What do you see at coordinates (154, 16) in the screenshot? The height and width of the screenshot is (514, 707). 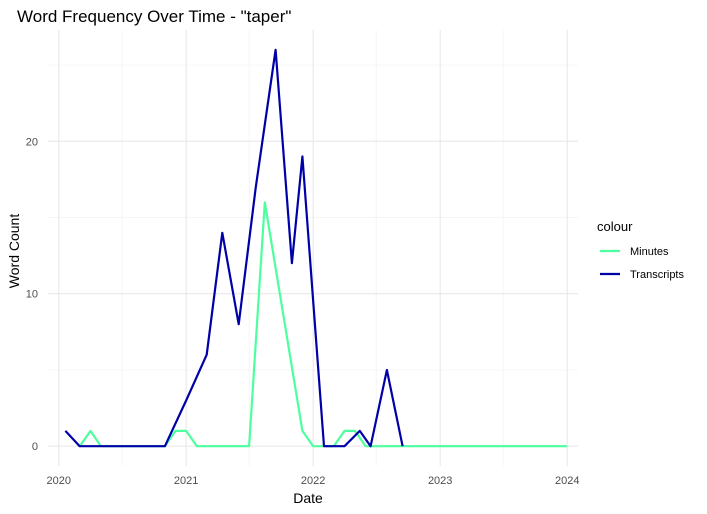 I see `chart-title: Word Frequency Over Time - "taper"` at bounding box center [154, 16].